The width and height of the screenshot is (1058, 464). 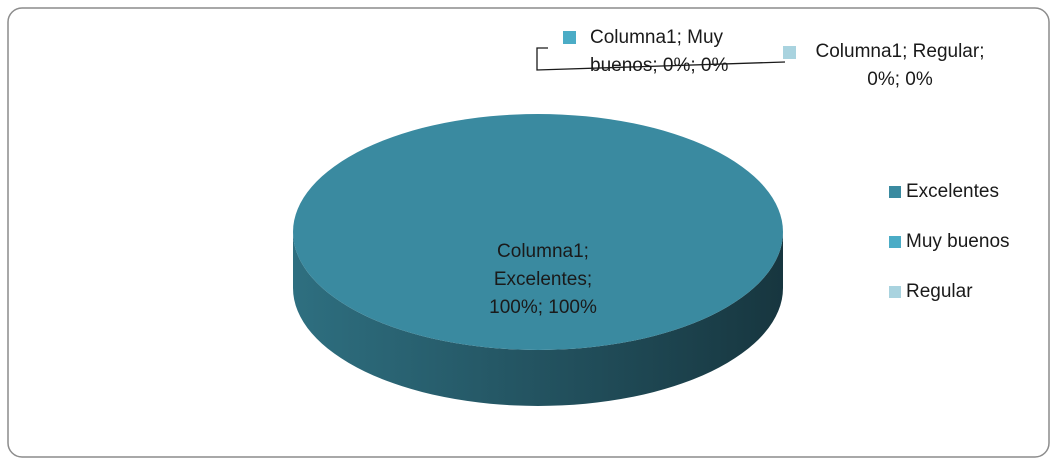 I want to click on leader-line, so click(x=661, y=59).